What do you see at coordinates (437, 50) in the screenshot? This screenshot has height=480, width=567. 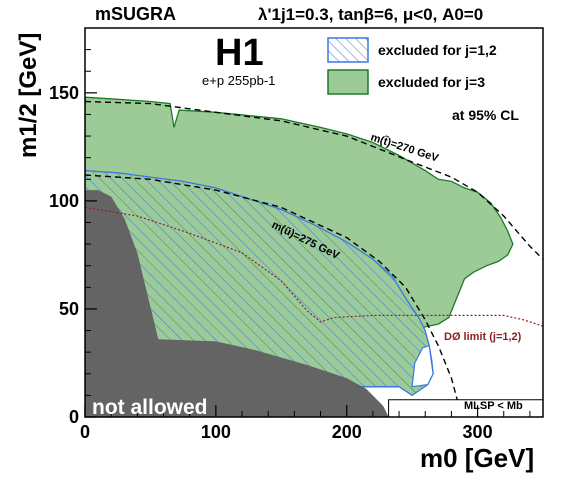 I see `legend-label-j12: excluded for j=1,2` at bounding box center [437, 50].